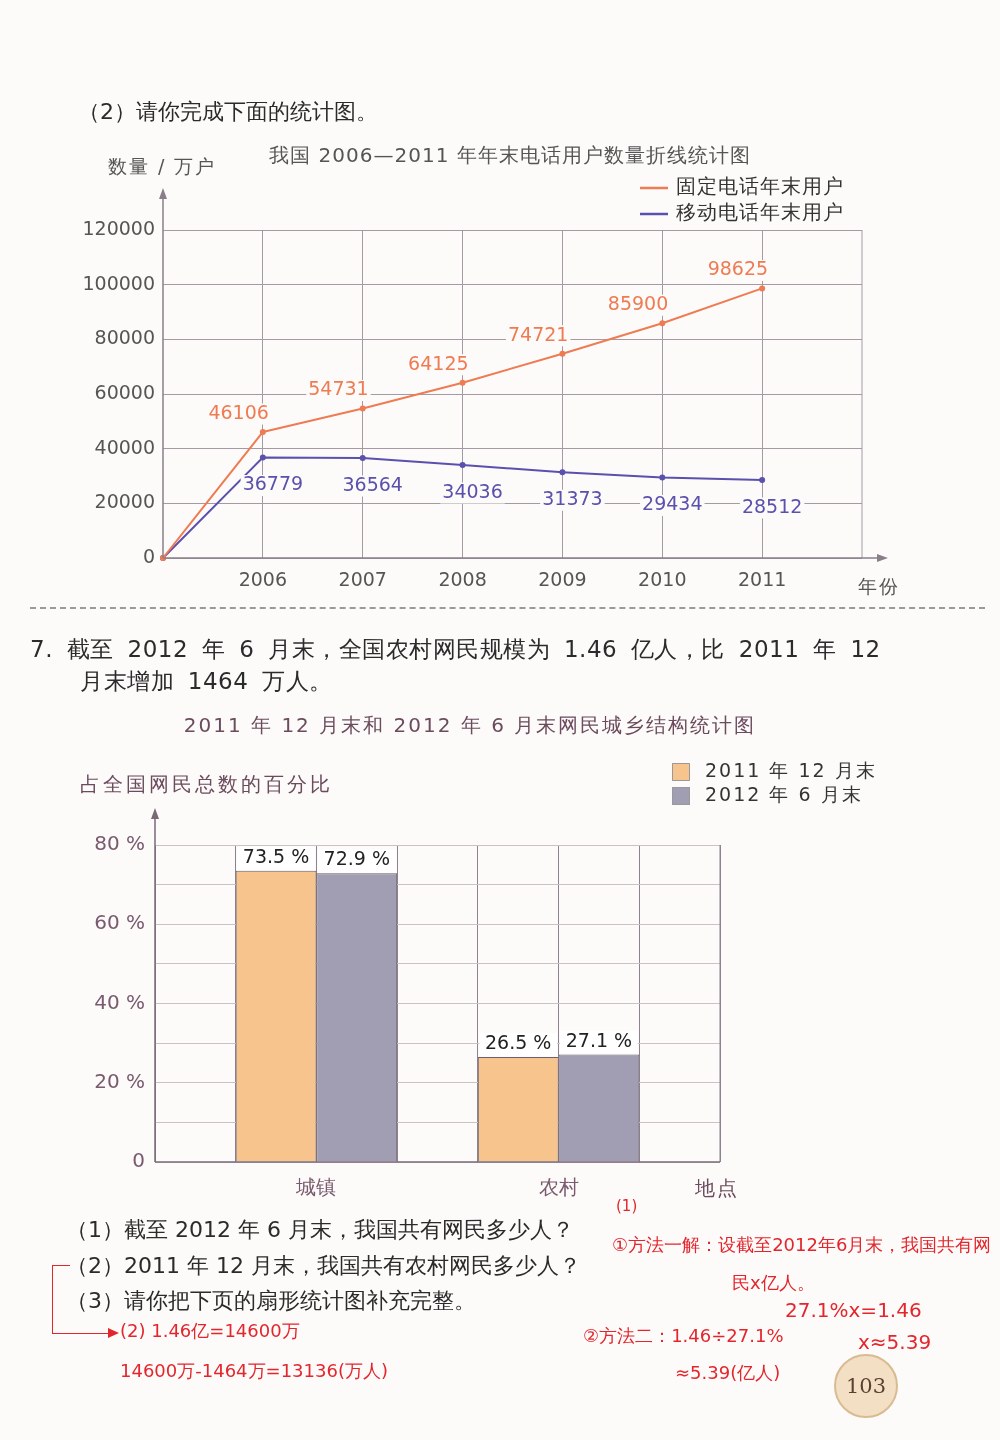 Image resolution: width=1000 pixels, height=1440 pixels. I want to click on text: （2）请你完成下面的统计图。, so click(228, 112).